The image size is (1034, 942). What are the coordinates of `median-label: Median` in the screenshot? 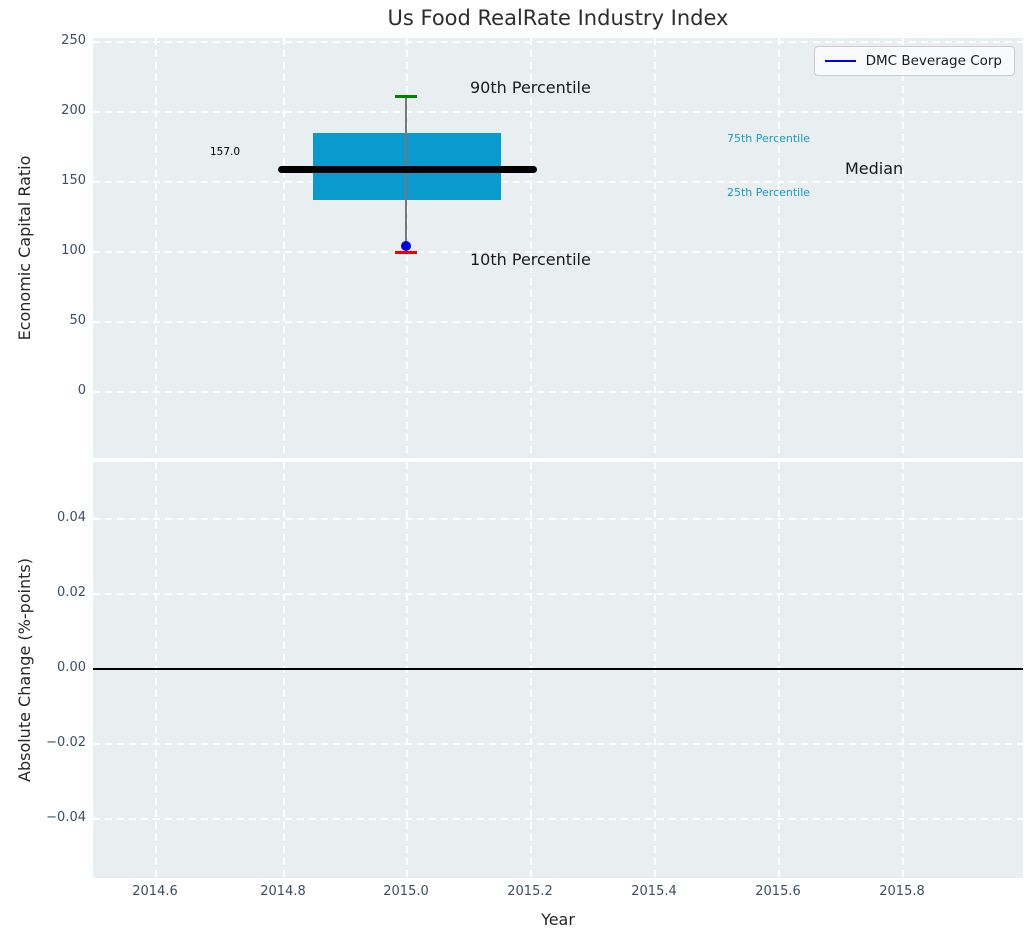 It's located at (874, 168).